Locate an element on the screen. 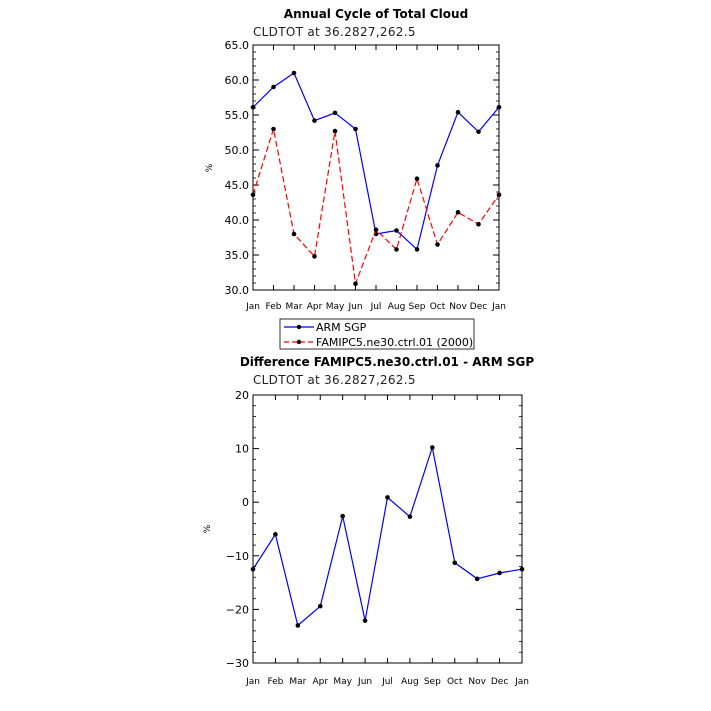 The image size is (711, 711). legend-entry-famipc5: FAMIPC5.ne30.ctrl.01 (2000) is located at coordinates (378, 342).